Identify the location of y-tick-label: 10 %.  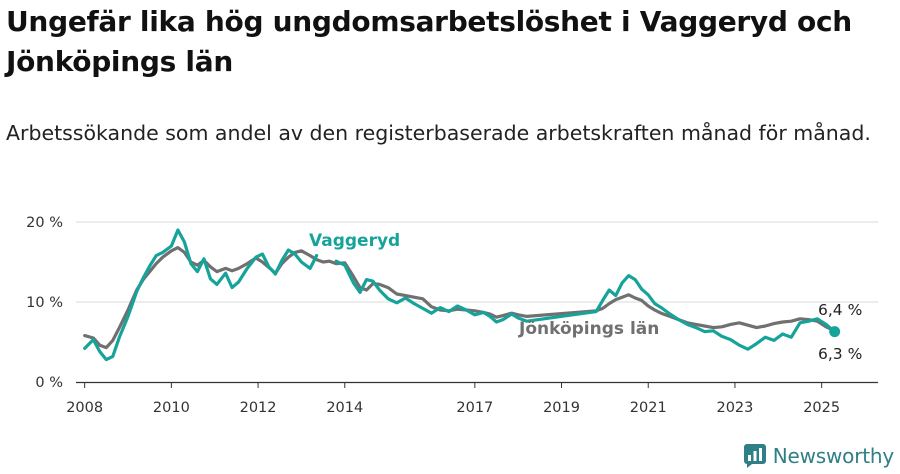
(44, 303).